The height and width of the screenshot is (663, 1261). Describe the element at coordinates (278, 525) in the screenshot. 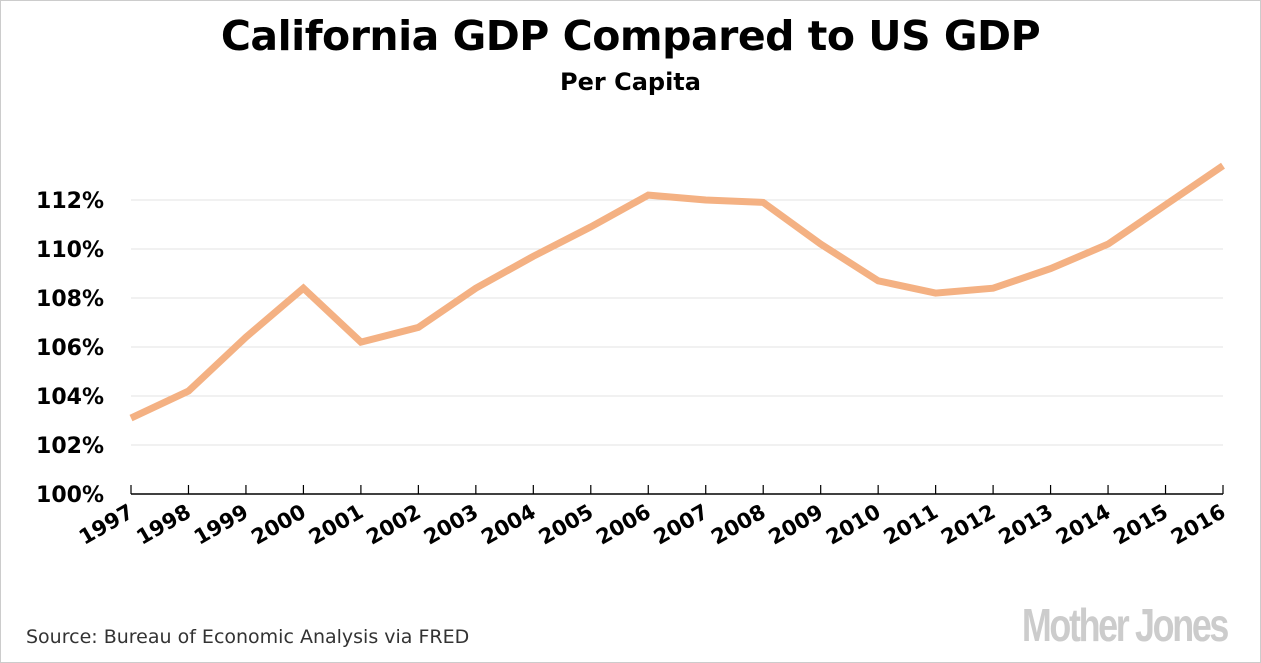

I see `x-tick-label: 2000` at that location.